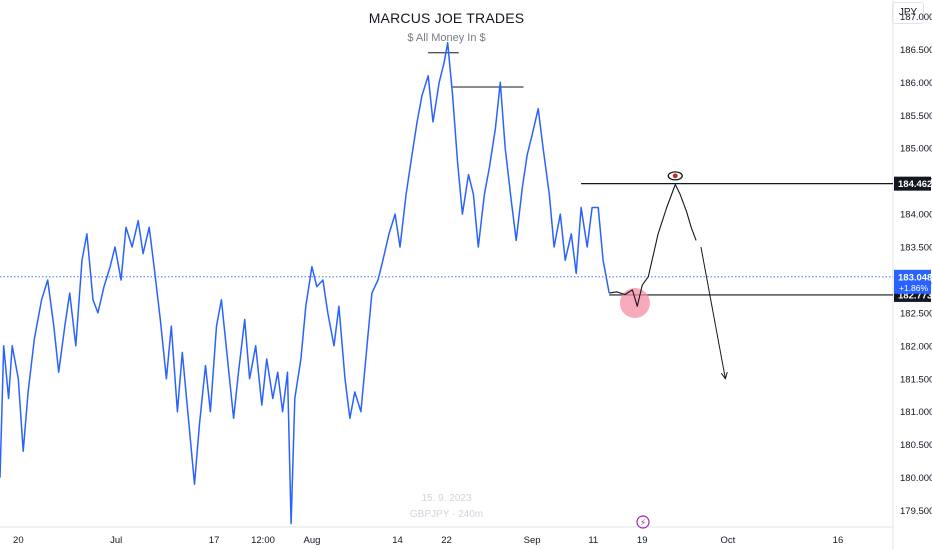  I want to click on current-price-change: +1.86%, so click(914, 288).